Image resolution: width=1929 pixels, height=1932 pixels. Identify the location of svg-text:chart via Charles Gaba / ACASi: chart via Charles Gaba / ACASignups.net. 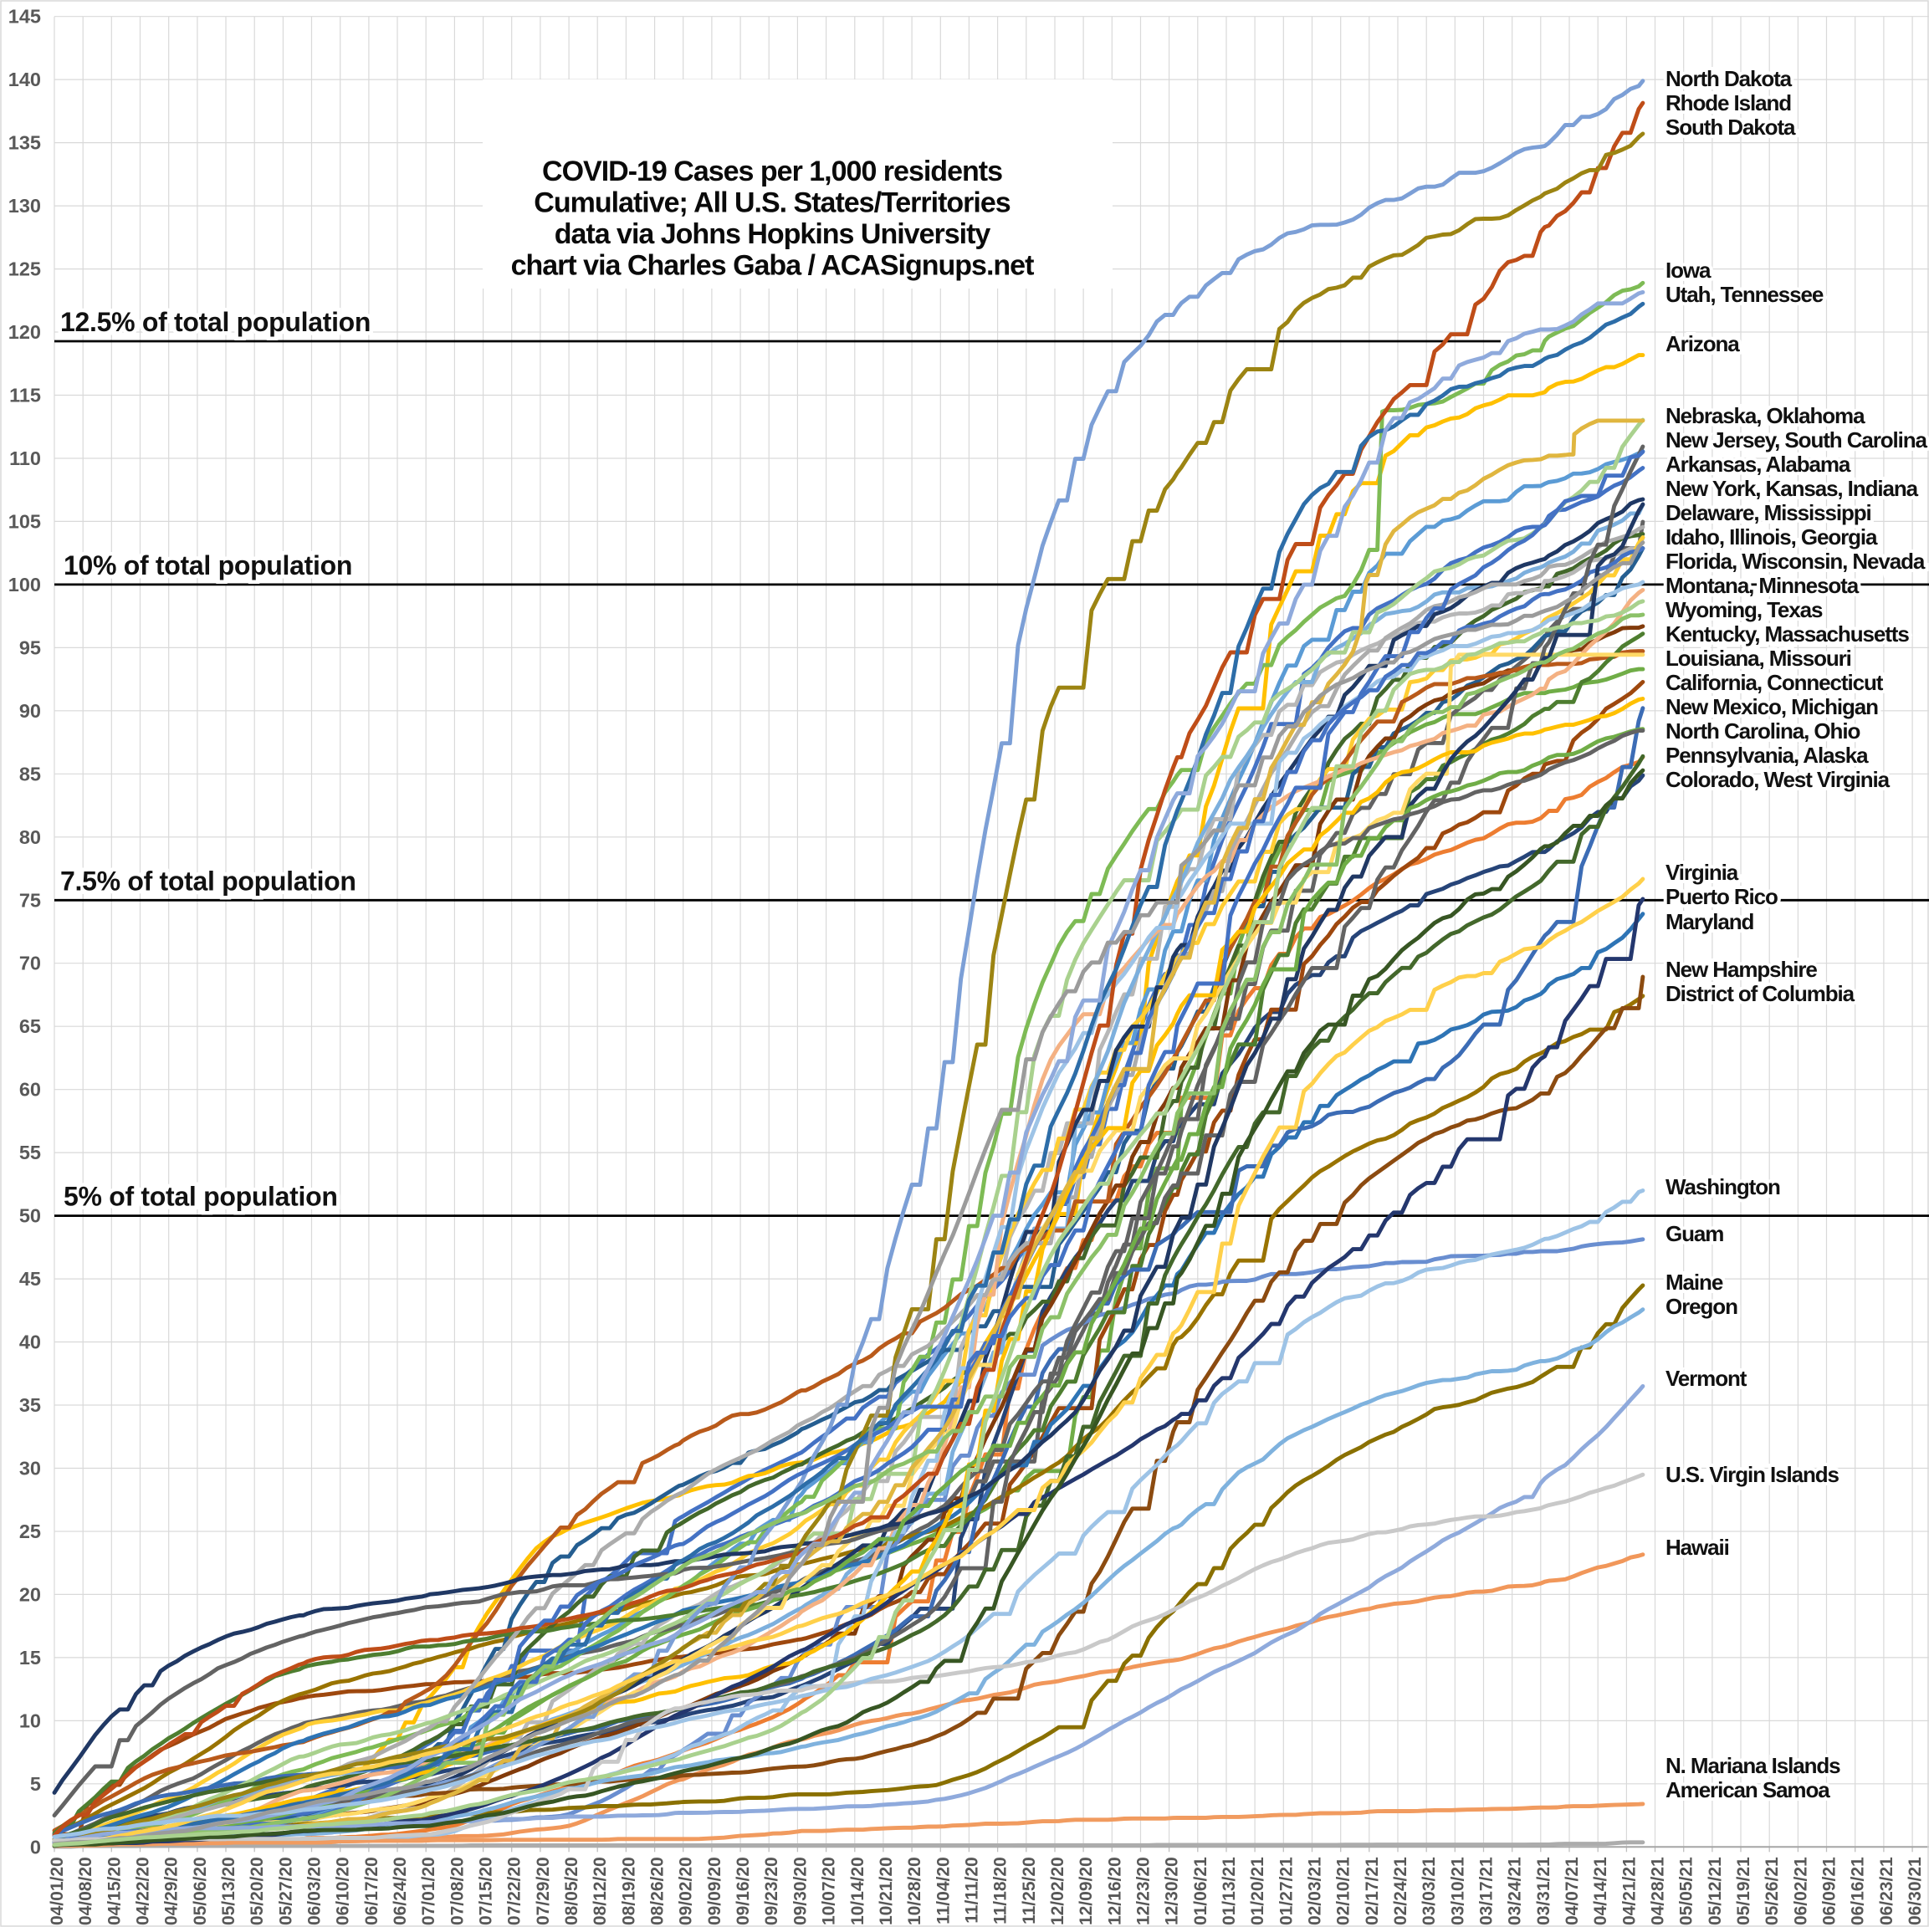
(772, 266).